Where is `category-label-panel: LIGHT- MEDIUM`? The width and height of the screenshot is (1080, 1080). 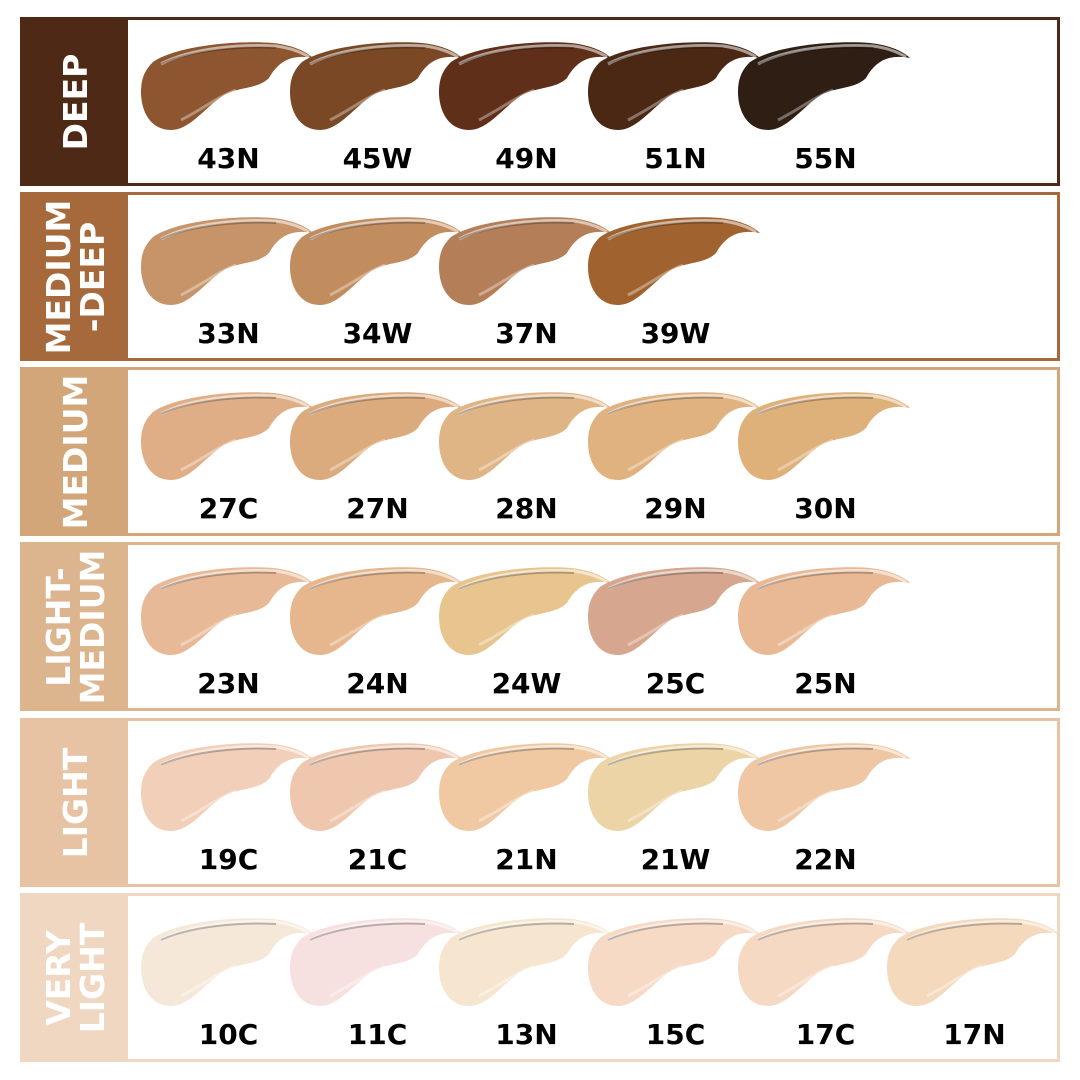 category-label-panel: LIGHT- MEDIUM is located at coordinates (75, 626).